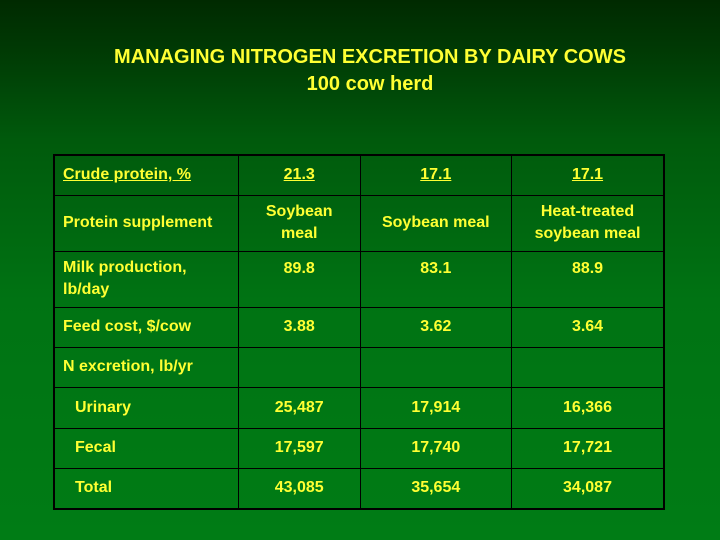 This screenshot has width=720, height=540. What do you see at coordinates (146, 223) in the screenshot?
I see `row-label: Protein supplement` at bounding box center [146, 223].